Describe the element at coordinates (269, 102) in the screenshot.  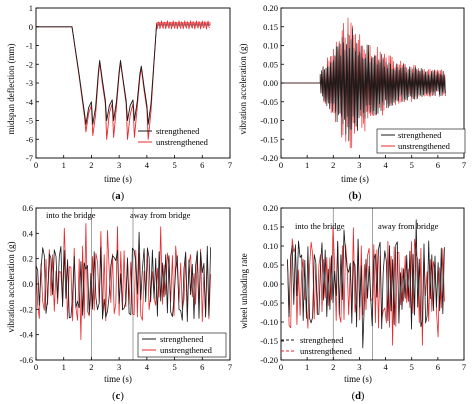
I see `b-y-tick-label: -0.05` at that location.